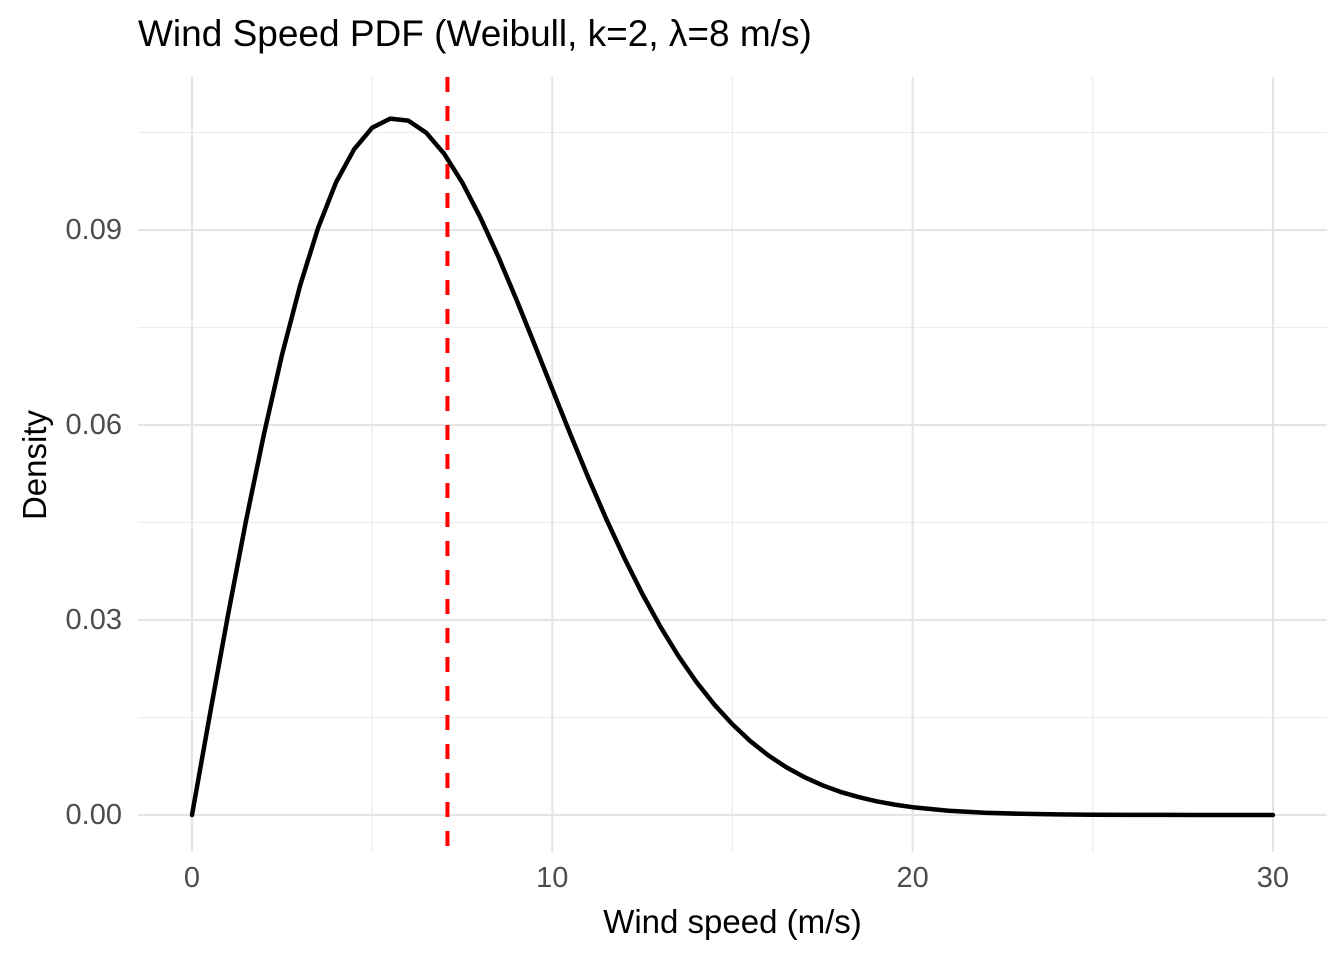  I want to click on y-axis-tick-labels: 0.00 0.03 0.06 0.09, so click(94, 522).